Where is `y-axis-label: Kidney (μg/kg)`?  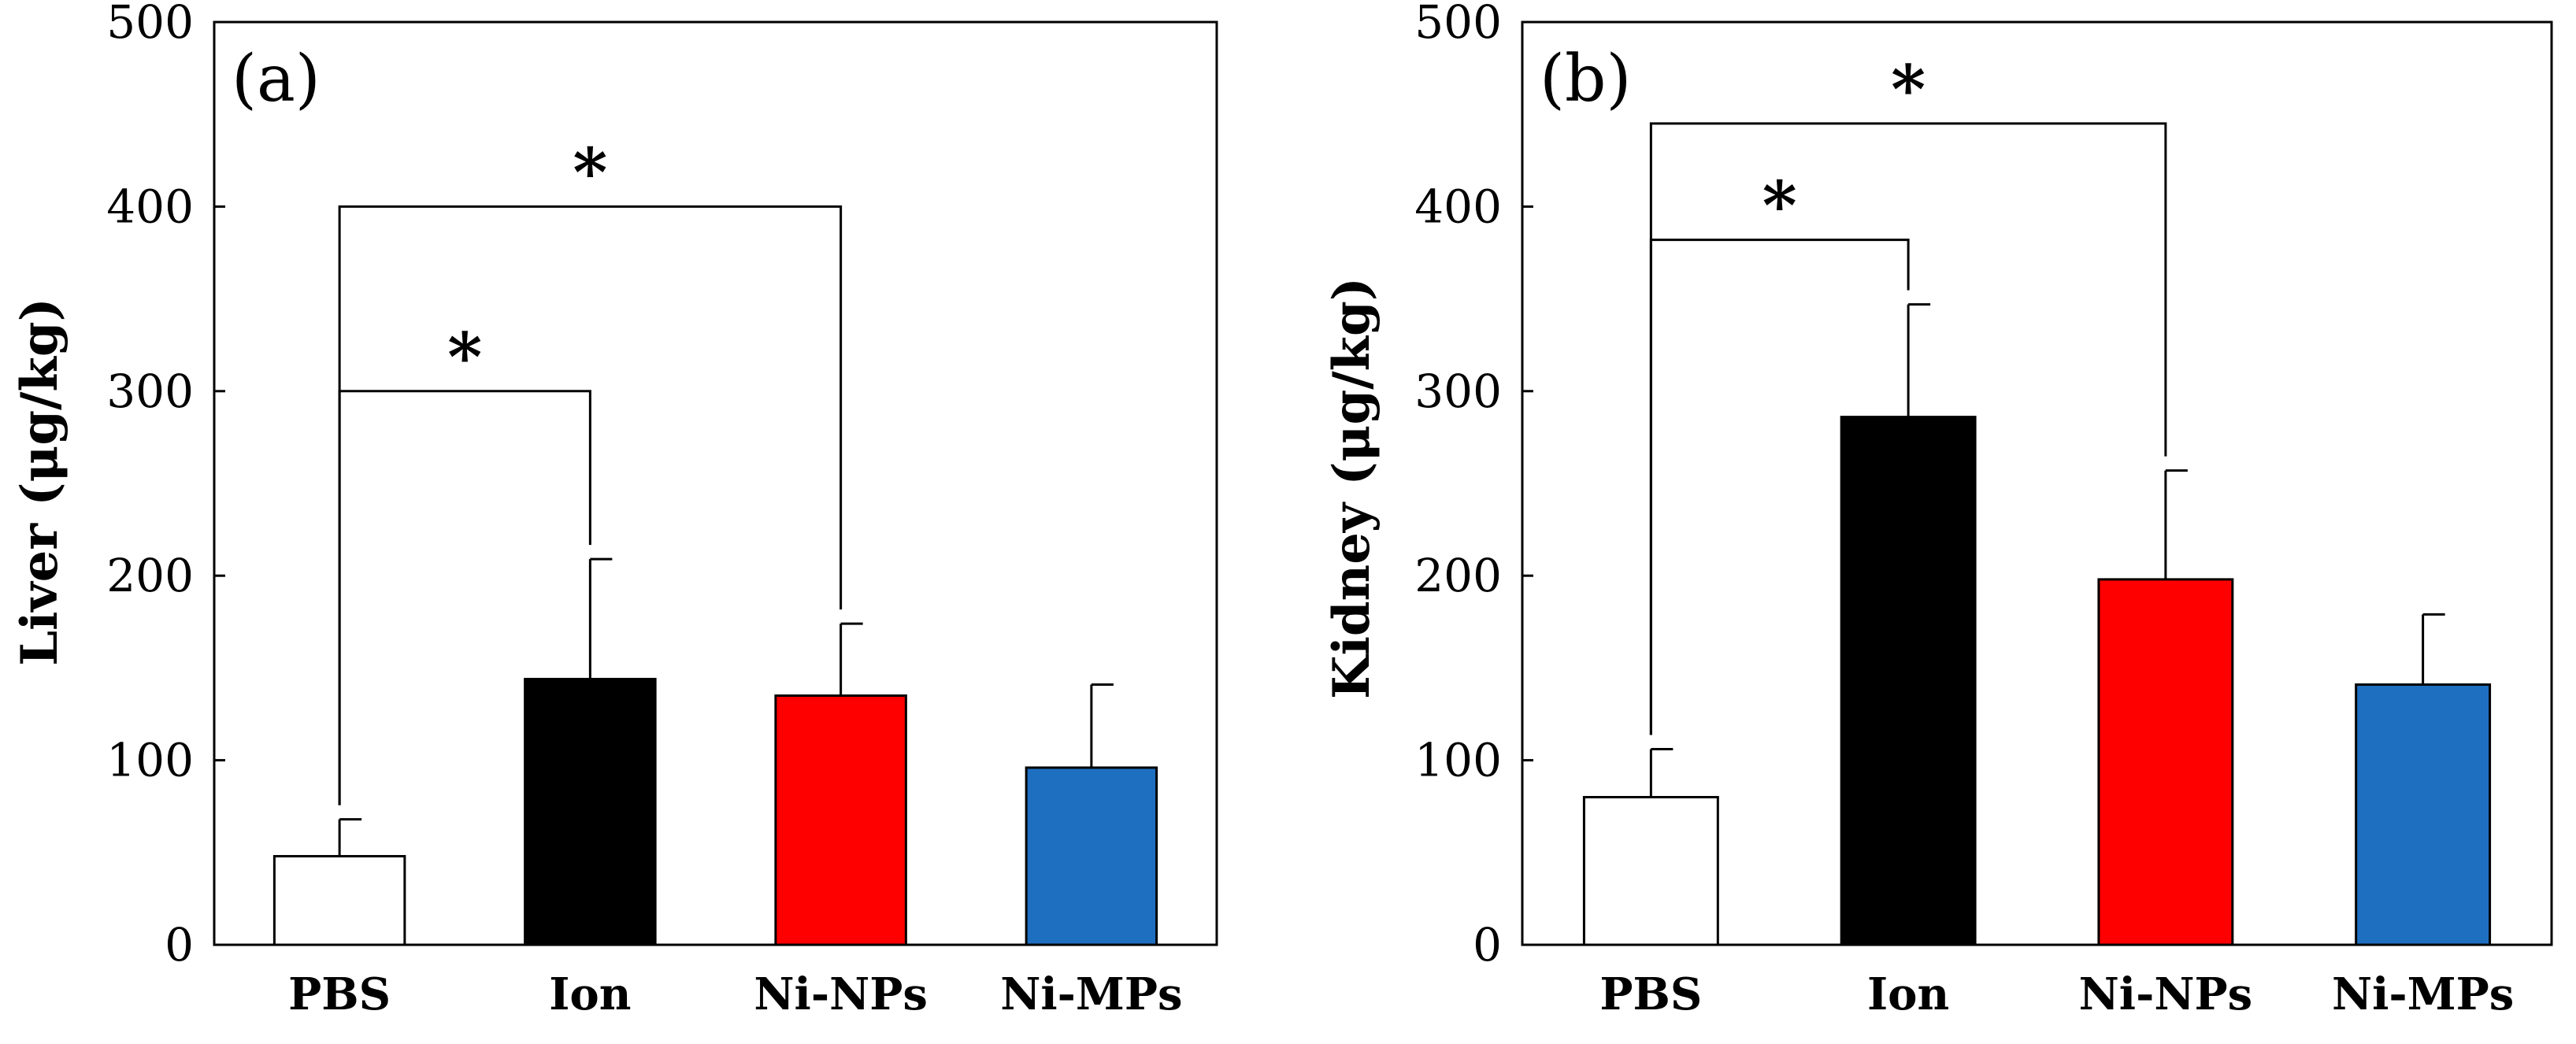
y-axis-label: Kidney (μg/kg) is located at coordinates (1351, 488).